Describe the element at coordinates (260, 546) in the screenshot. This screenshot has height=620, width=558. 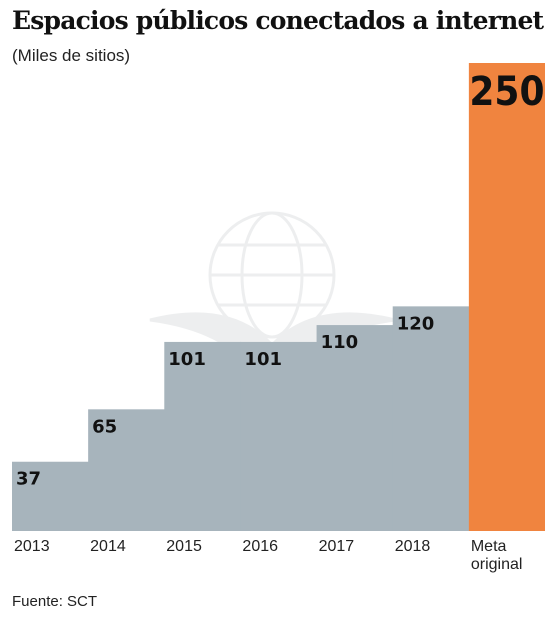
I see `x-tick-label-2016: 2016` at that location.